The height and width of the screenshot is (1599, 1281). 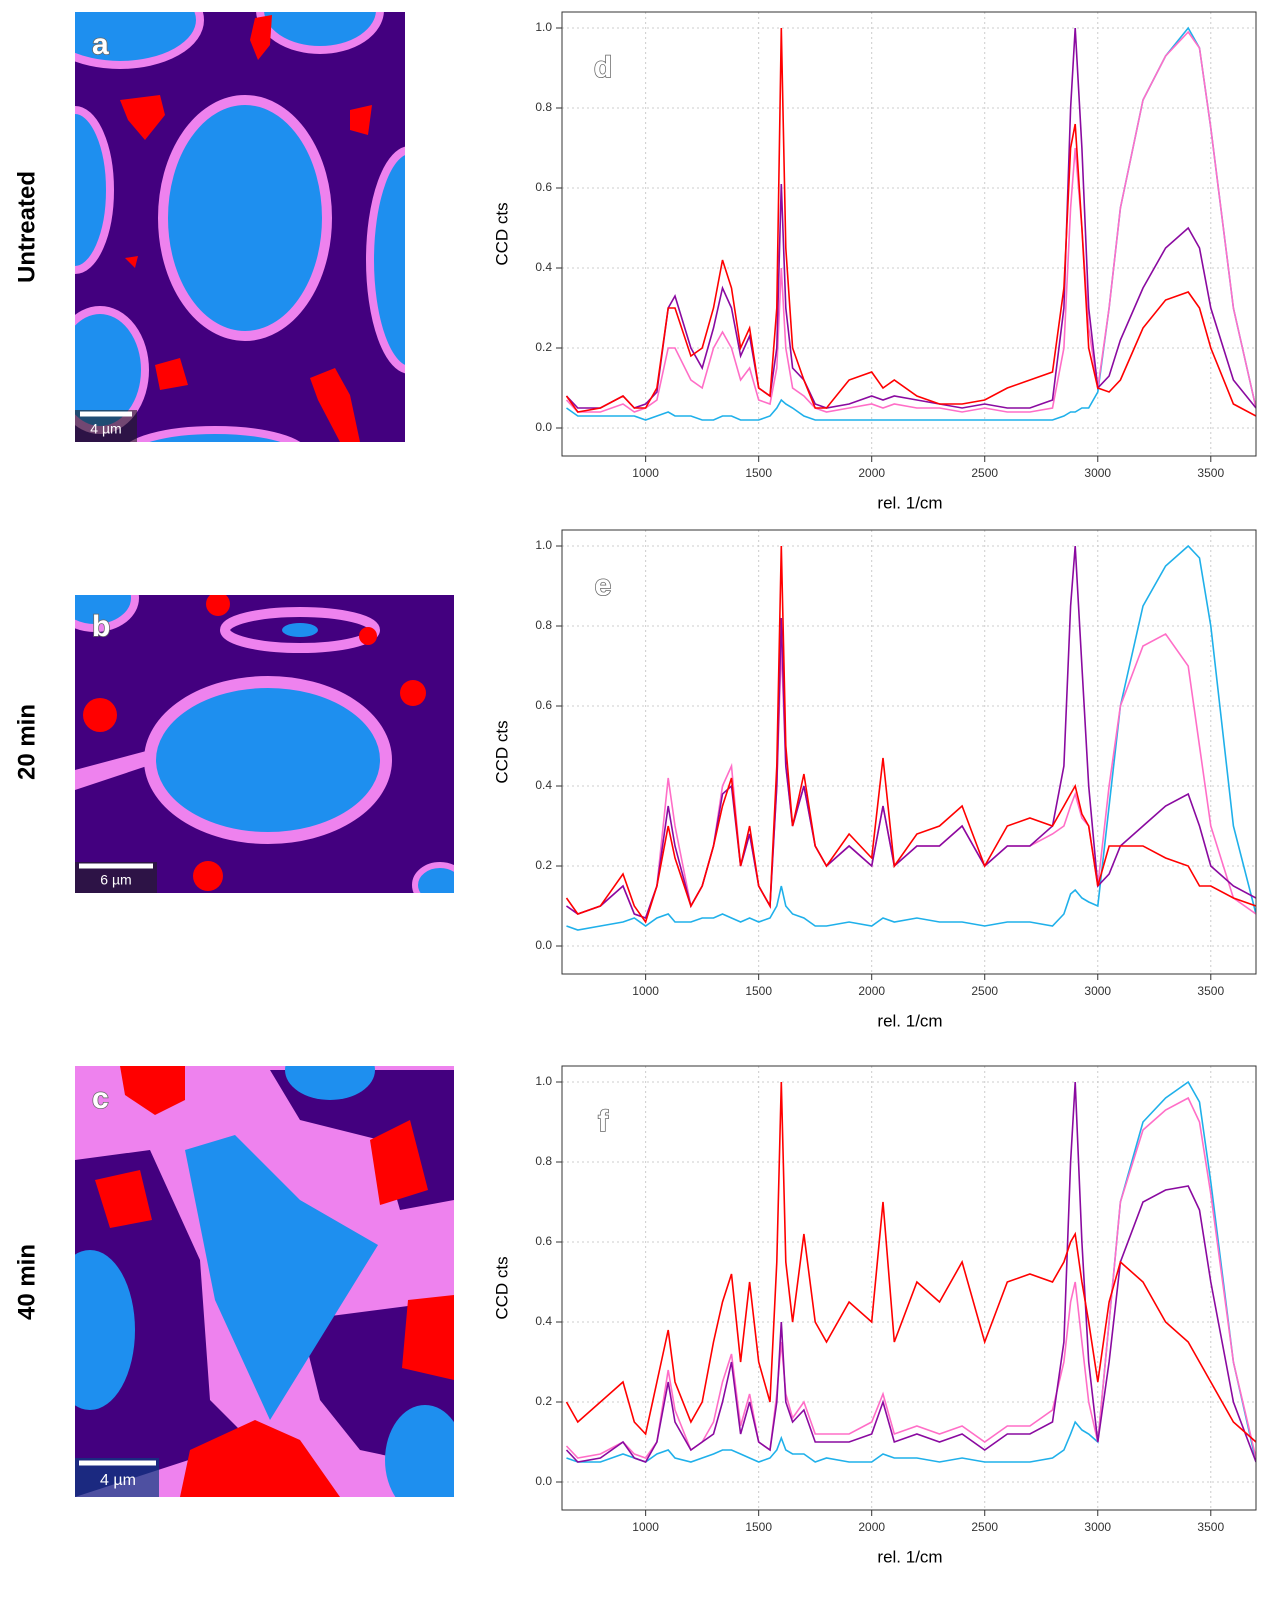 I want to click on panel-label: d, so click(x=603, y=67).